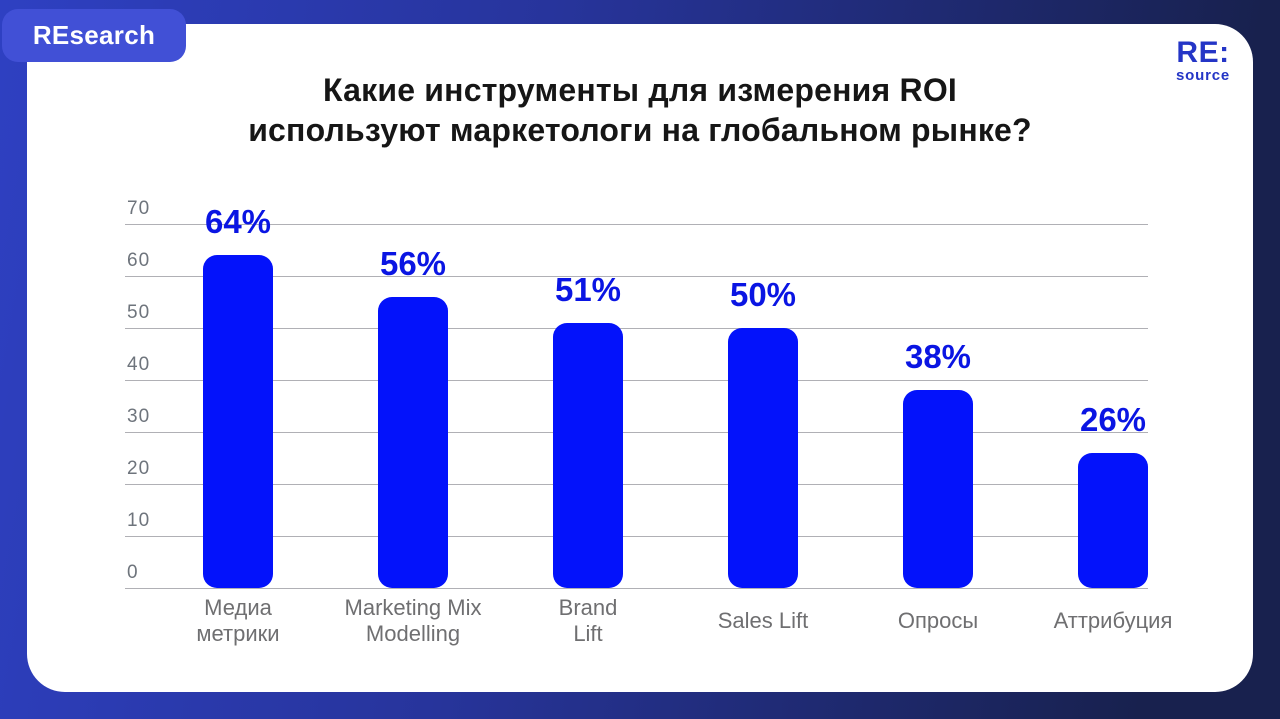 The width and height of the screenshot is (1280, 719). Describe the element at coordinates (413, 607) in the screenshot. I see `x-category-label-line: Marketing Mix` at that location.